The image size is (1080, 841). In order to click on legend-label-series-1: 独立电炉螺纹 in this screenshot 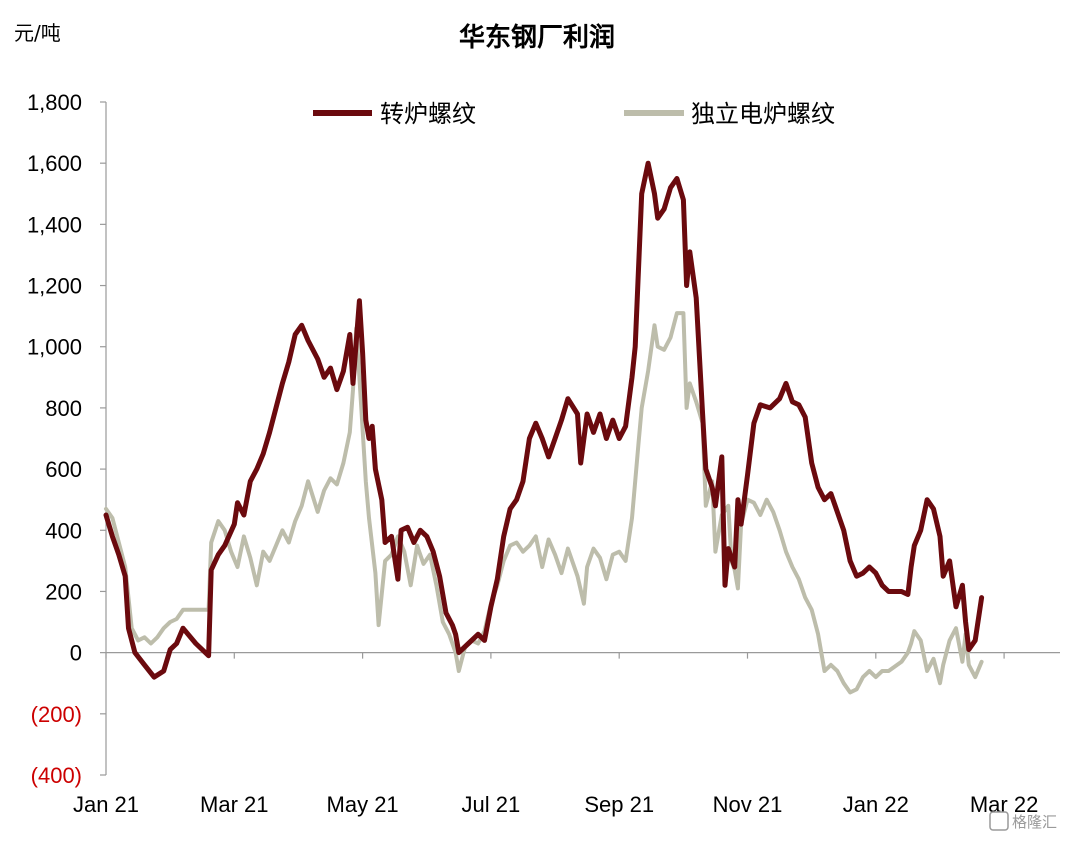, I will do `click(763, 114)`.